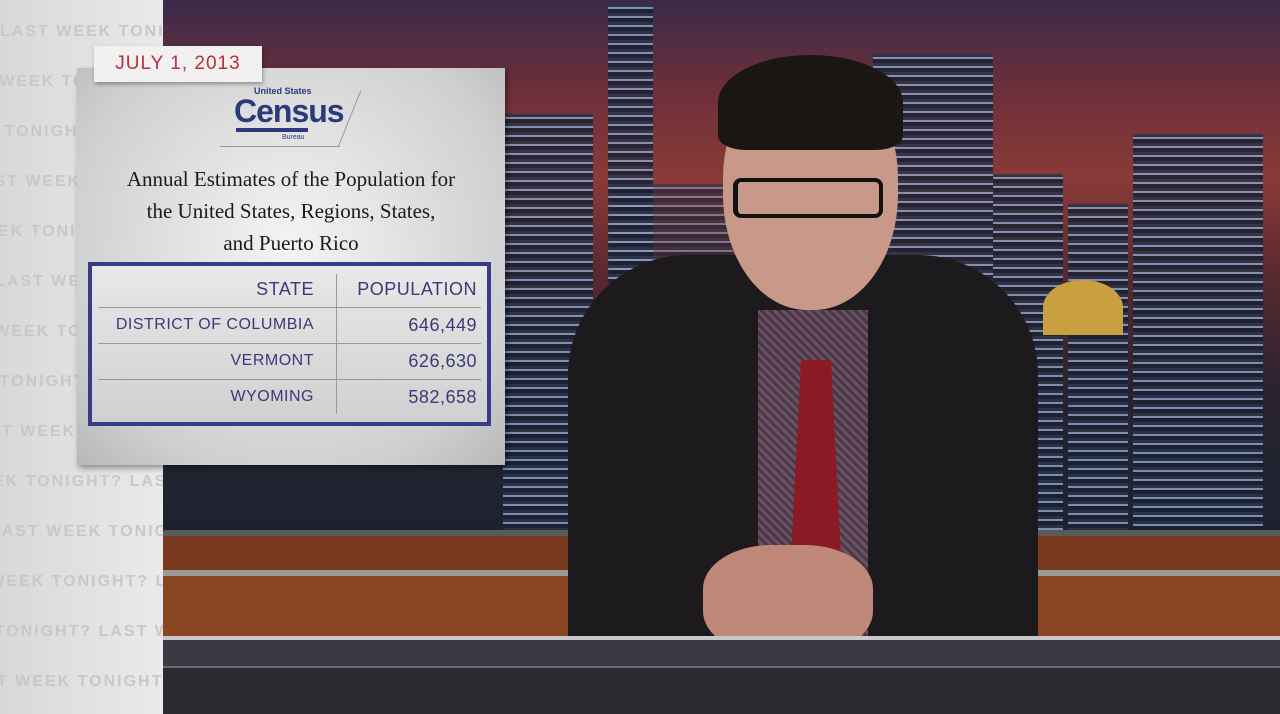 Image resolution: width=1280 pixels, height=714 pixels. I want to click on glasses, so click(808, 198).